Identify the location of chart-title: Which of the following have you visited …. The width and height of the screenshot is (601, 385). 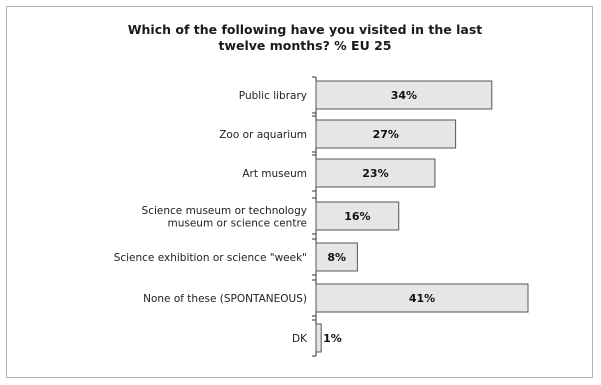
(305, 37).